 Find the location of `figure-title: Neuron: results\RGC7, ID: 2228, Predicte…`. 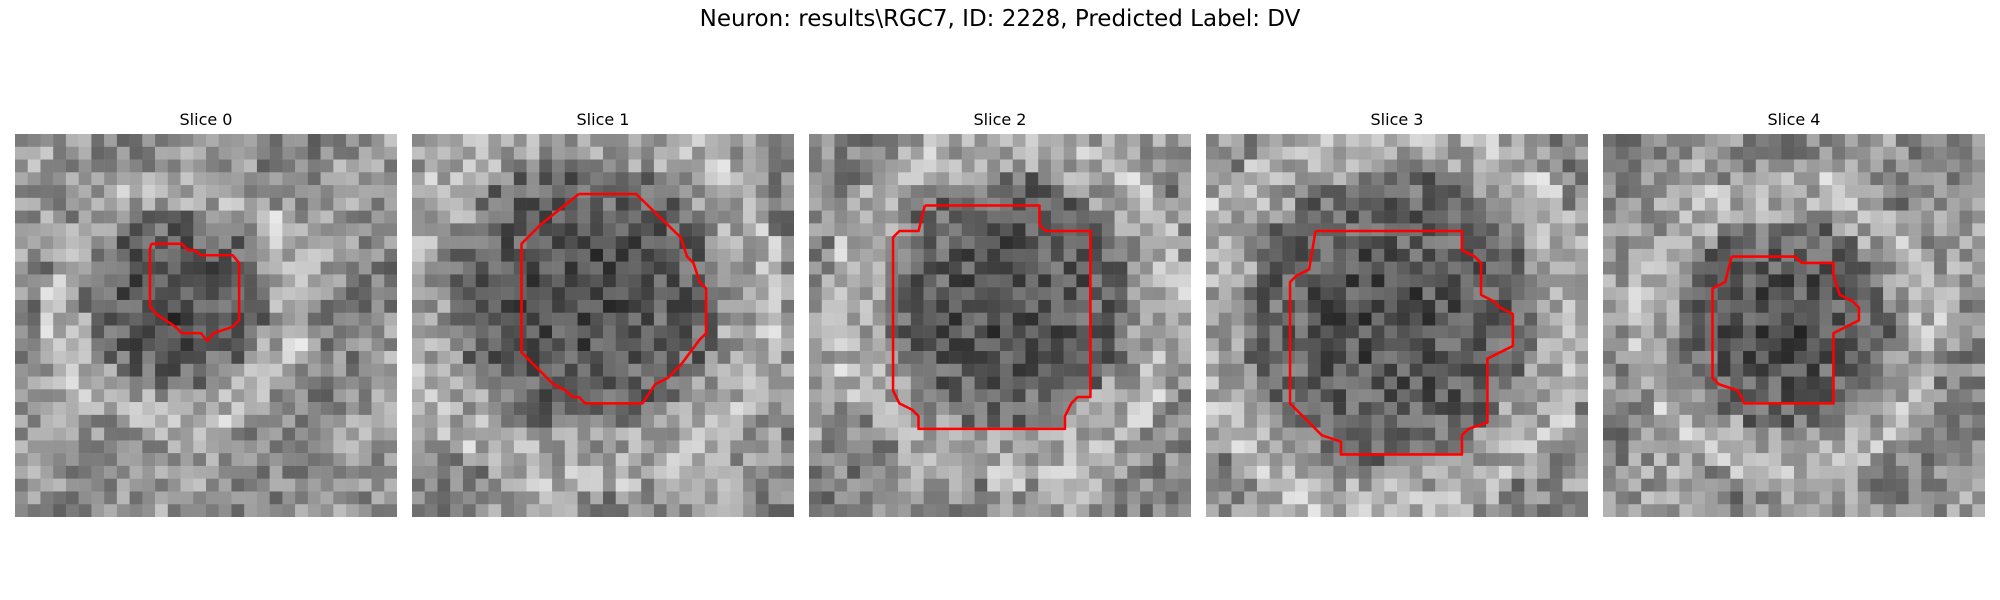

figure-title: Neuron: results\RGC7, ID: 2228, Predicte… is located at coordinates (1000, 19).